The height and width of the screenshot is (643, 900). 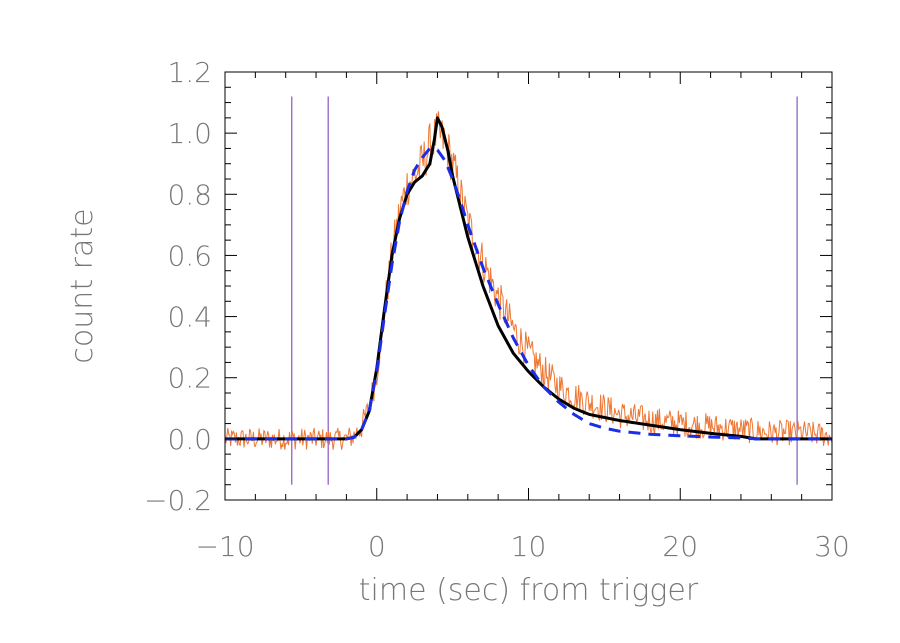 I want to click on y-tick-label: 0.0, so click(x=189, y=439).